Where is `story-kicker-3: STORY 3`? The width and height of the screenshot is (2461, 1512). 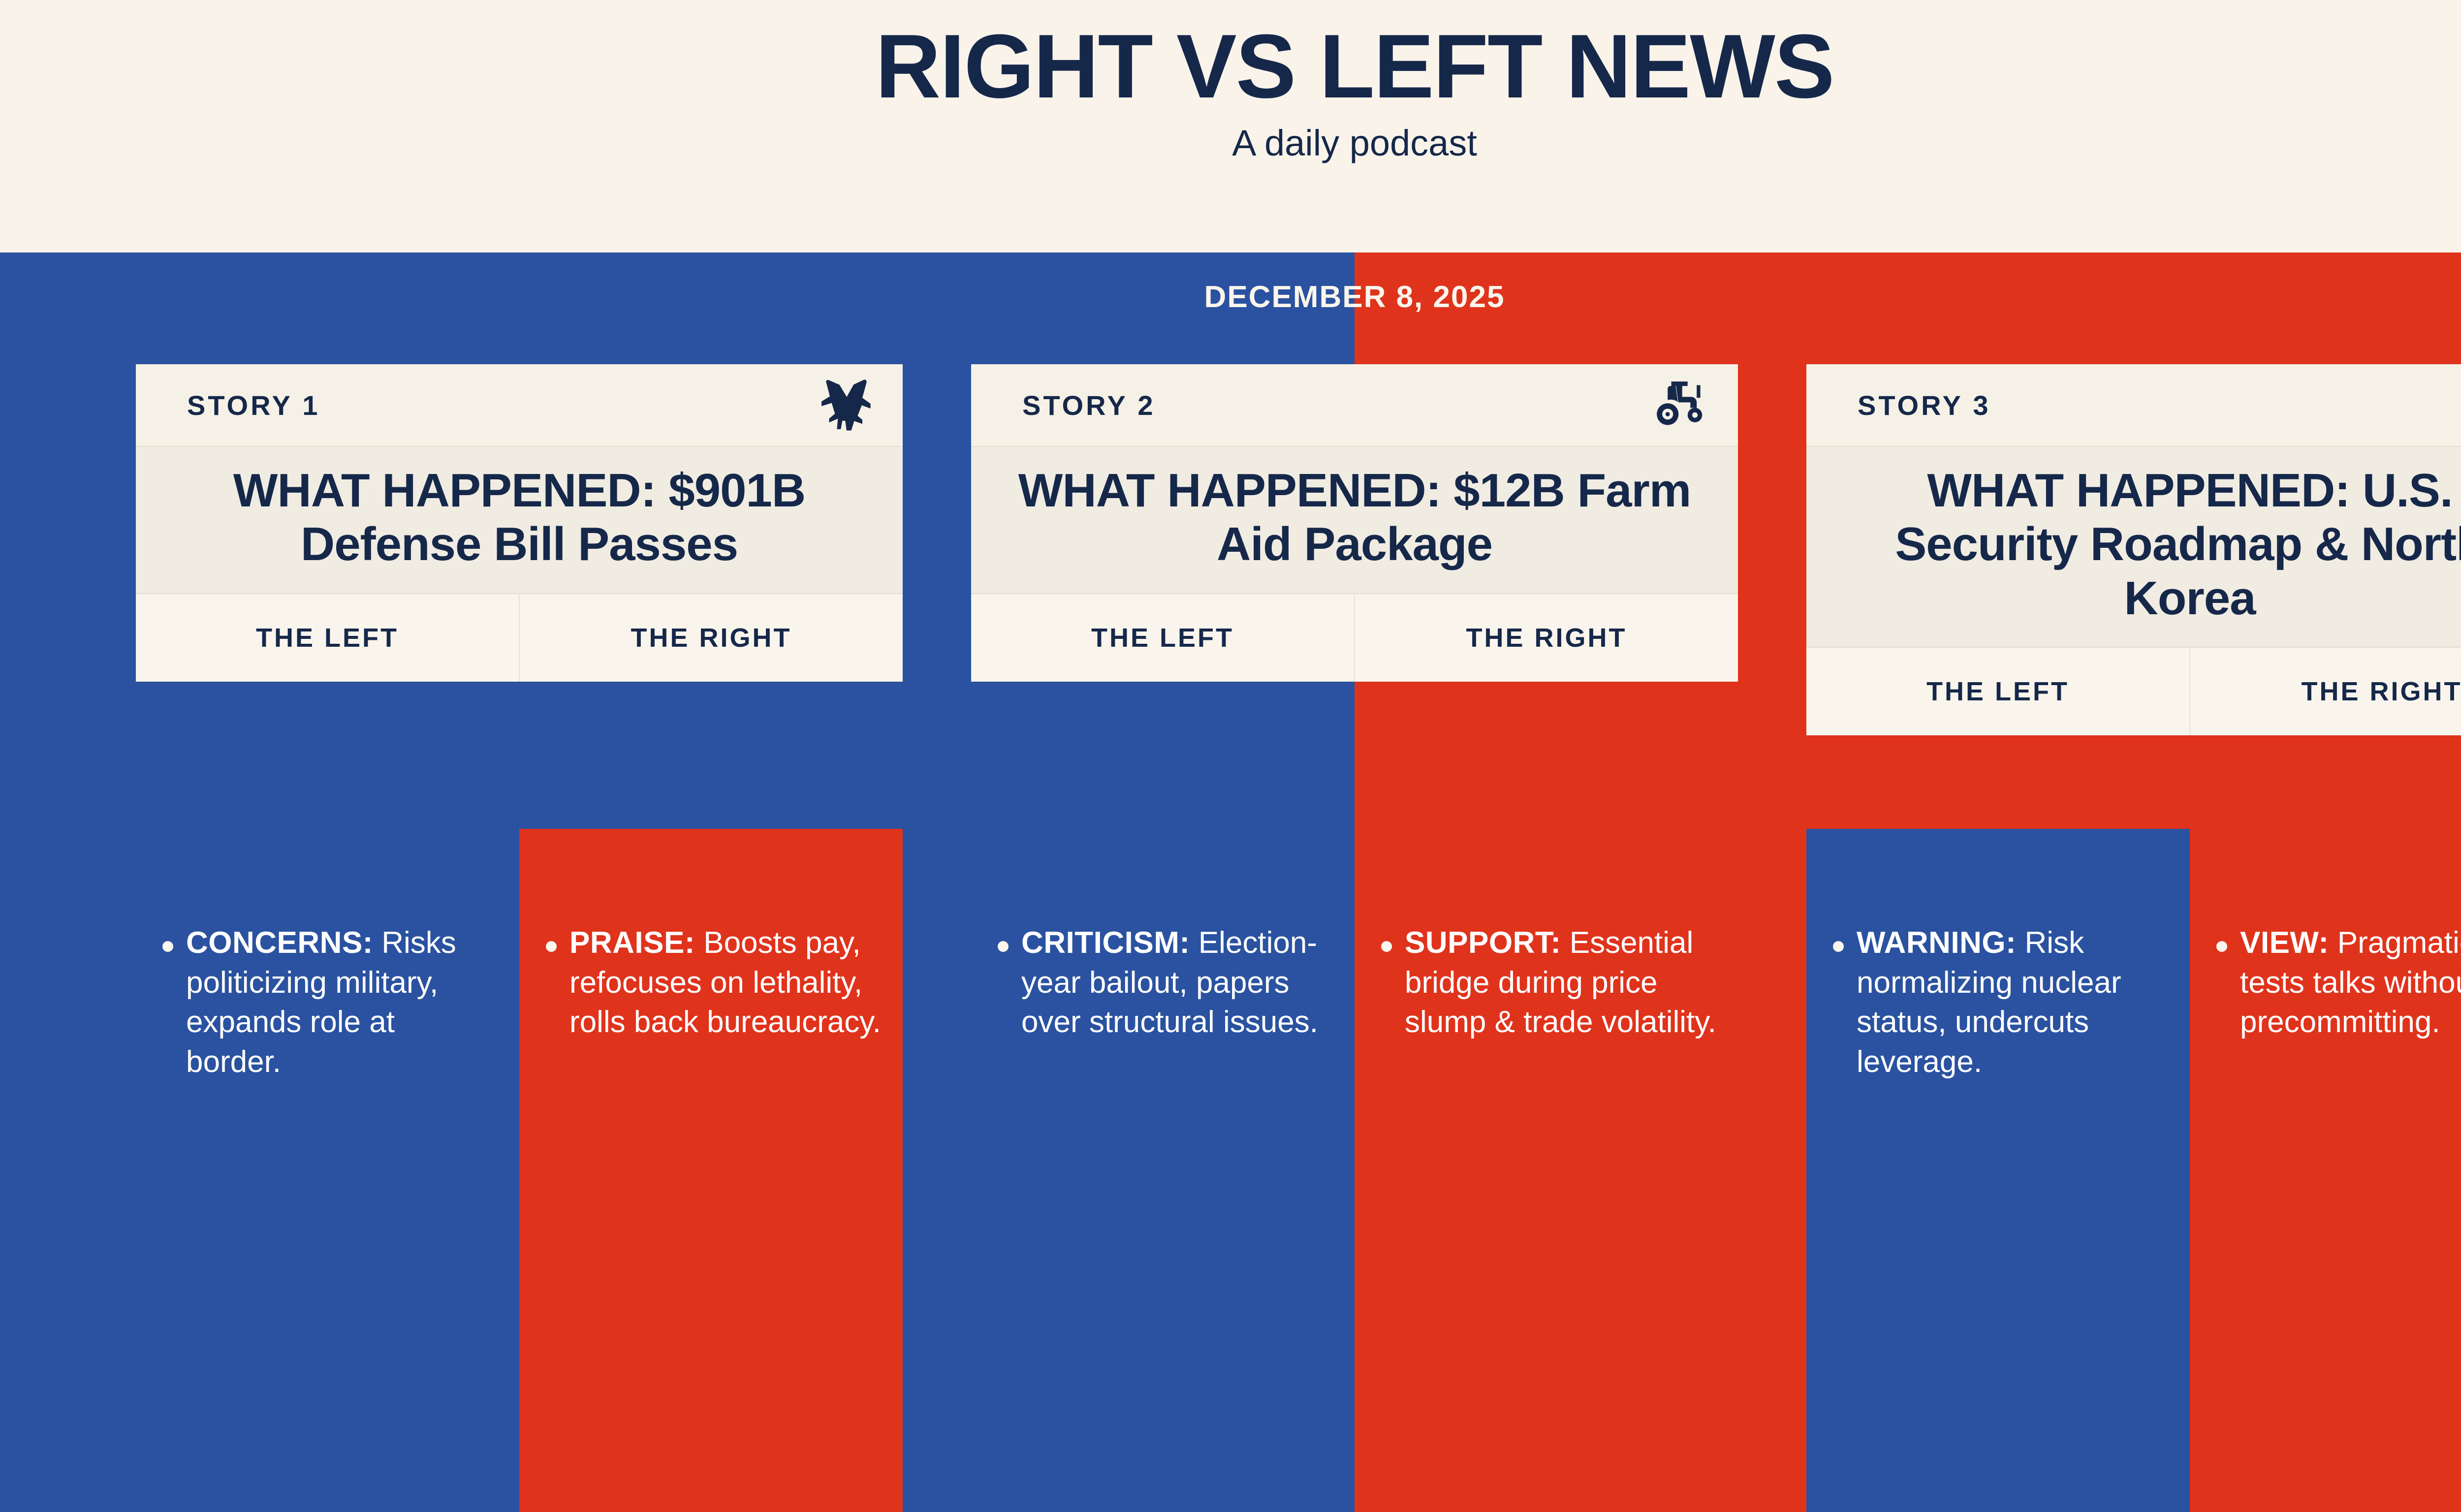
story-kicker-3: STORY 3 is located at coordinates (1924, 405).